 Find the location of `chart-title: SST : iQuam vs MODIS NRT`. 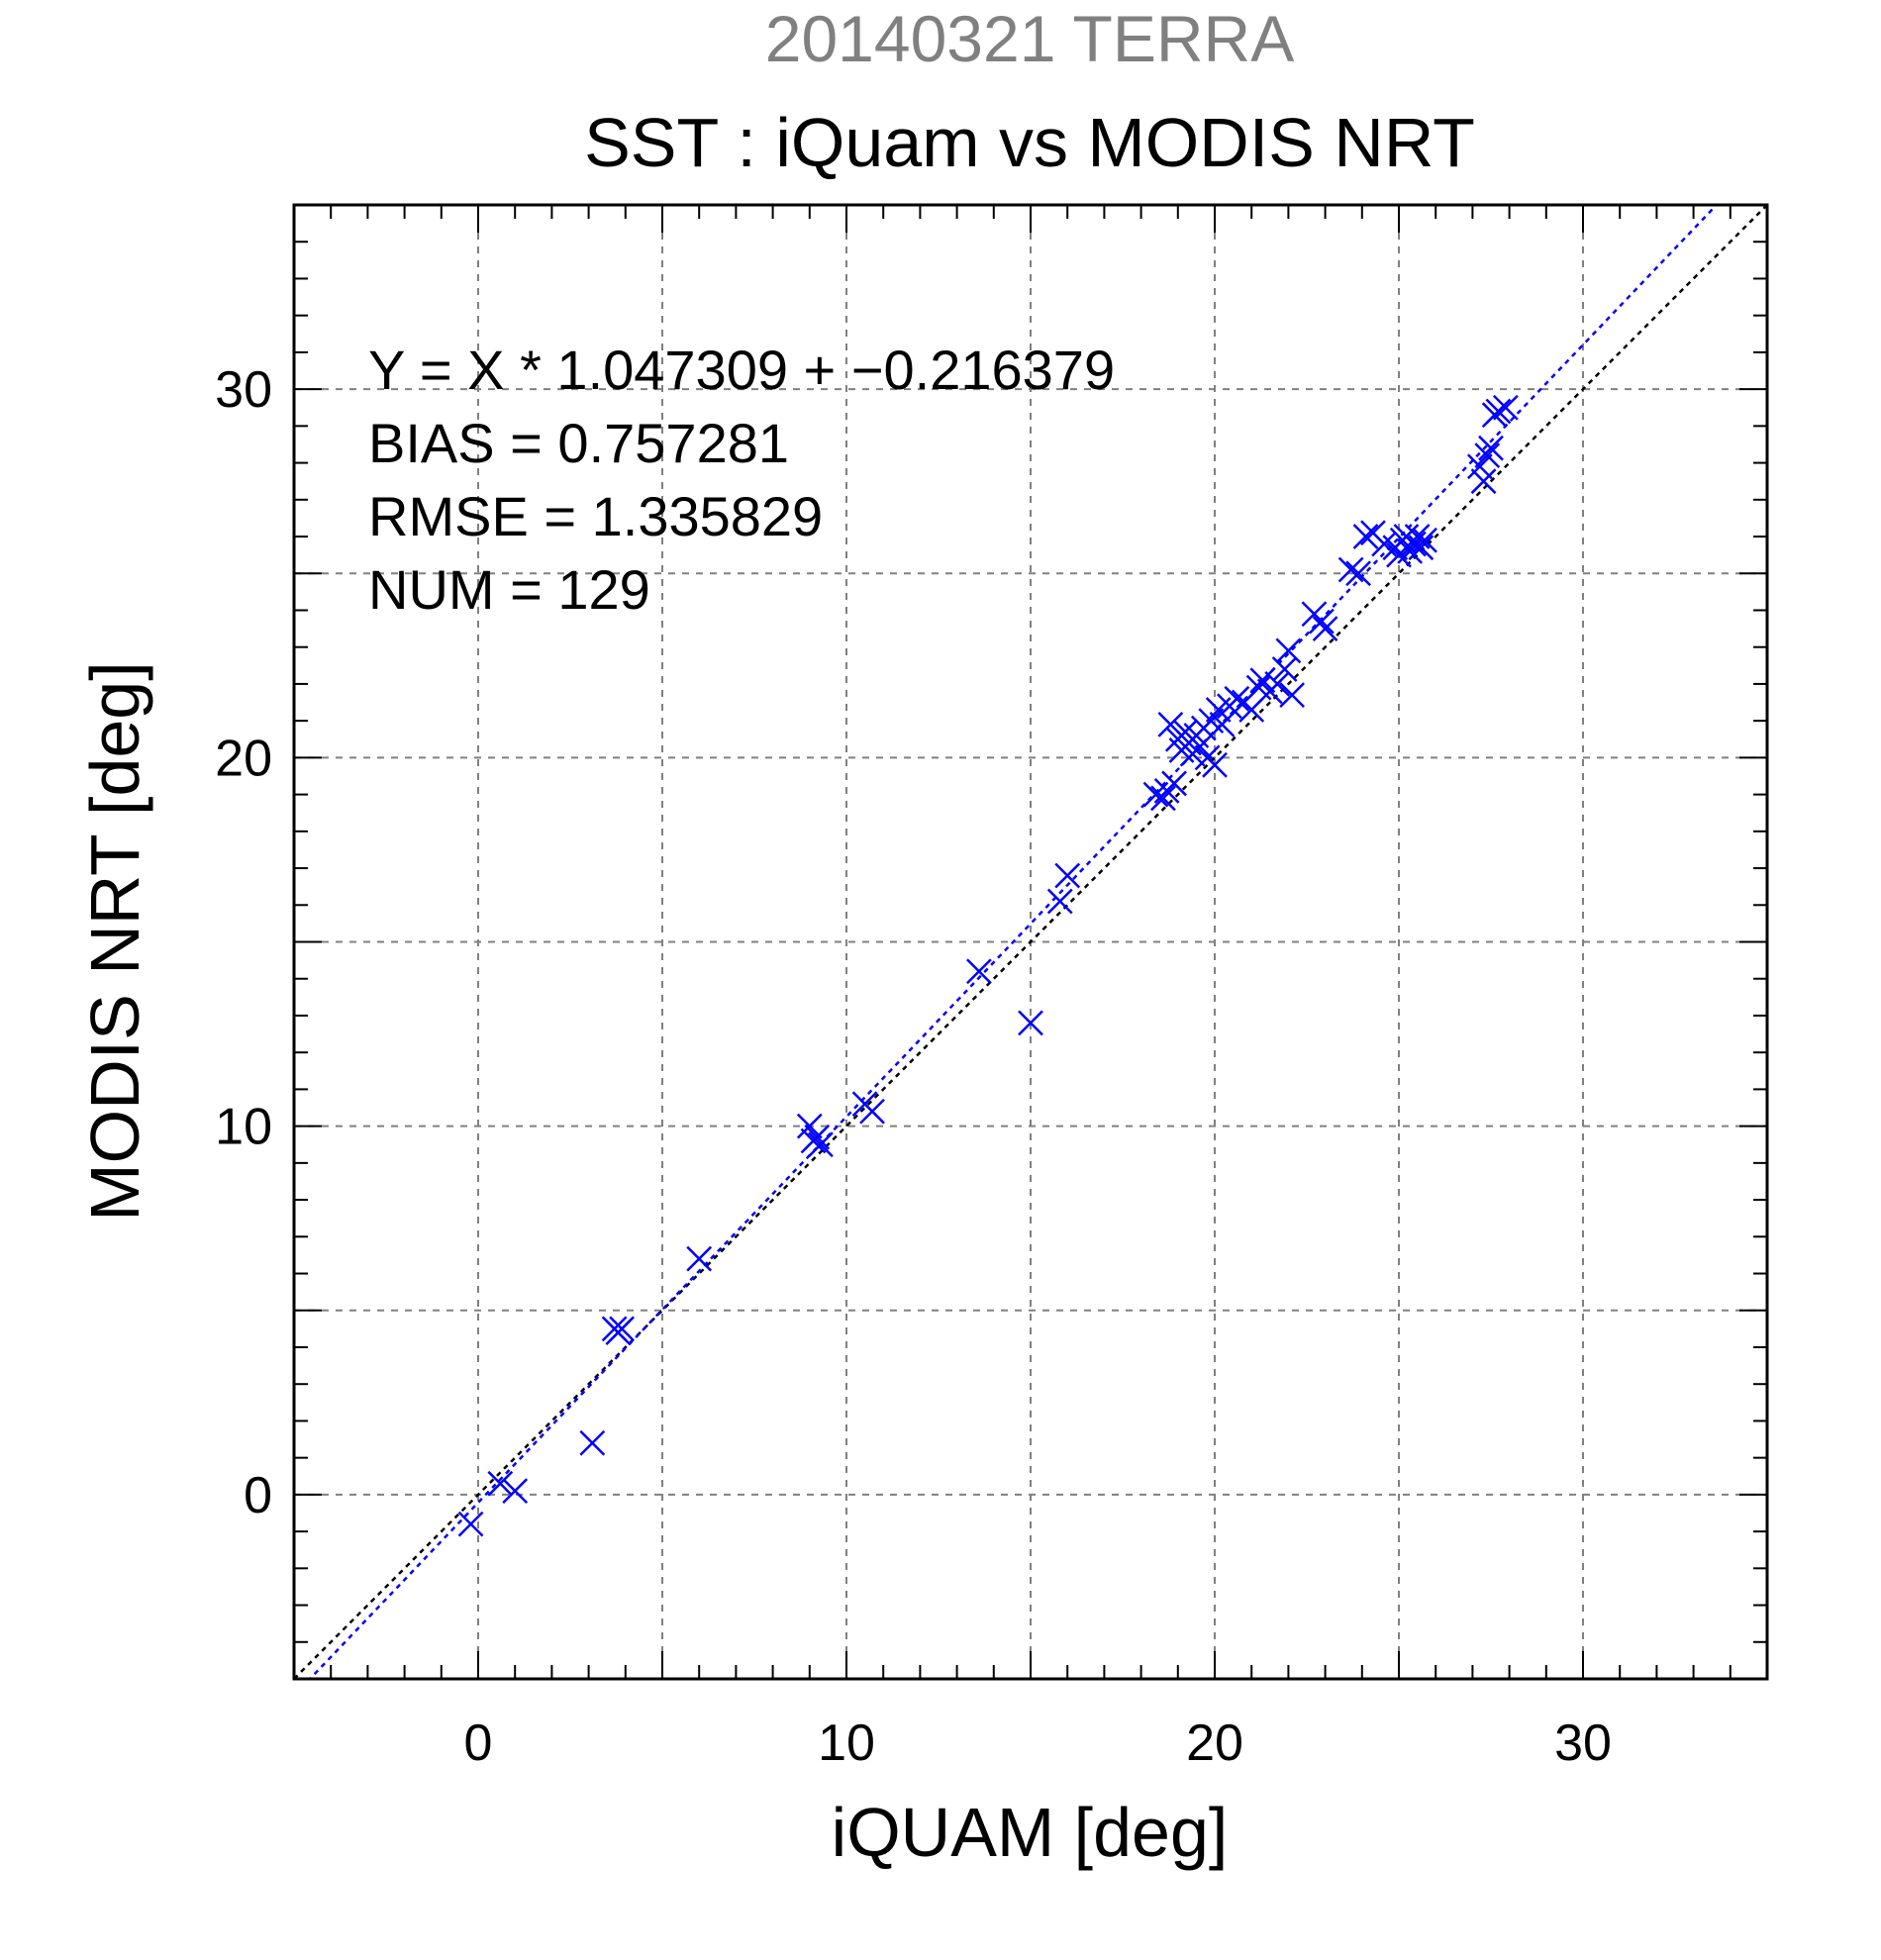

chart-title: SST : iQuam vs MODIS NRT is located at coordinates (1030, 142).